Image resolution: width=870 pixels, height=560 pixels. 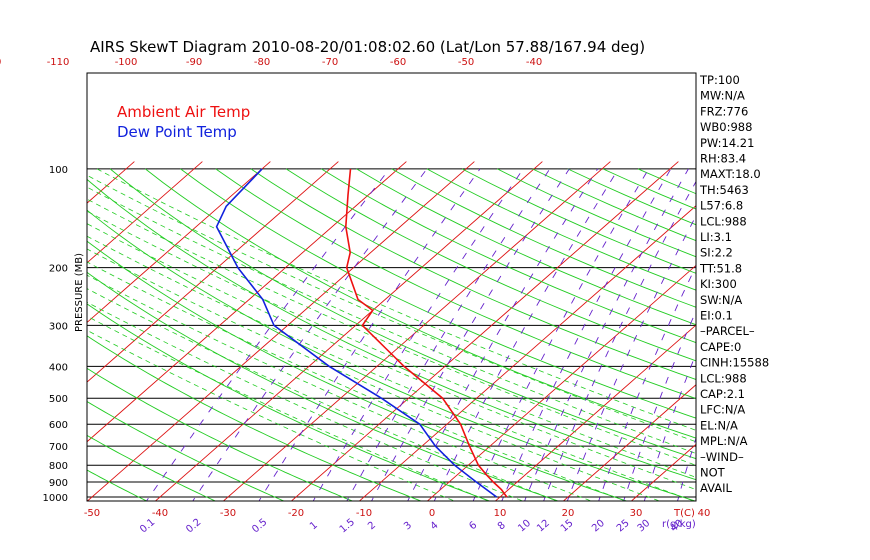 I want to click on index-label: EL:N/A, so click(x=719, y=425).